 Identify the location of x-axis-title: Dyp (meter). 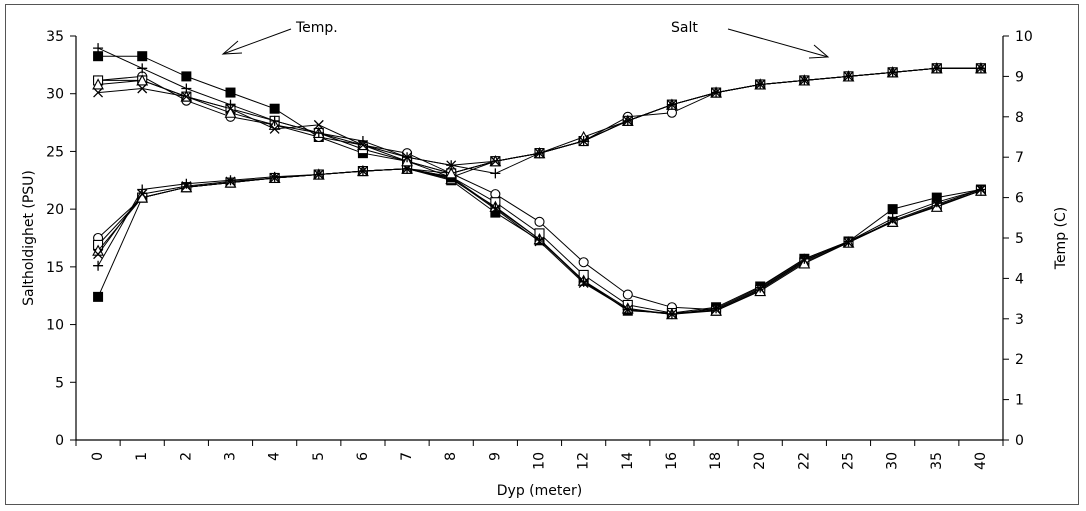
(539, 491).